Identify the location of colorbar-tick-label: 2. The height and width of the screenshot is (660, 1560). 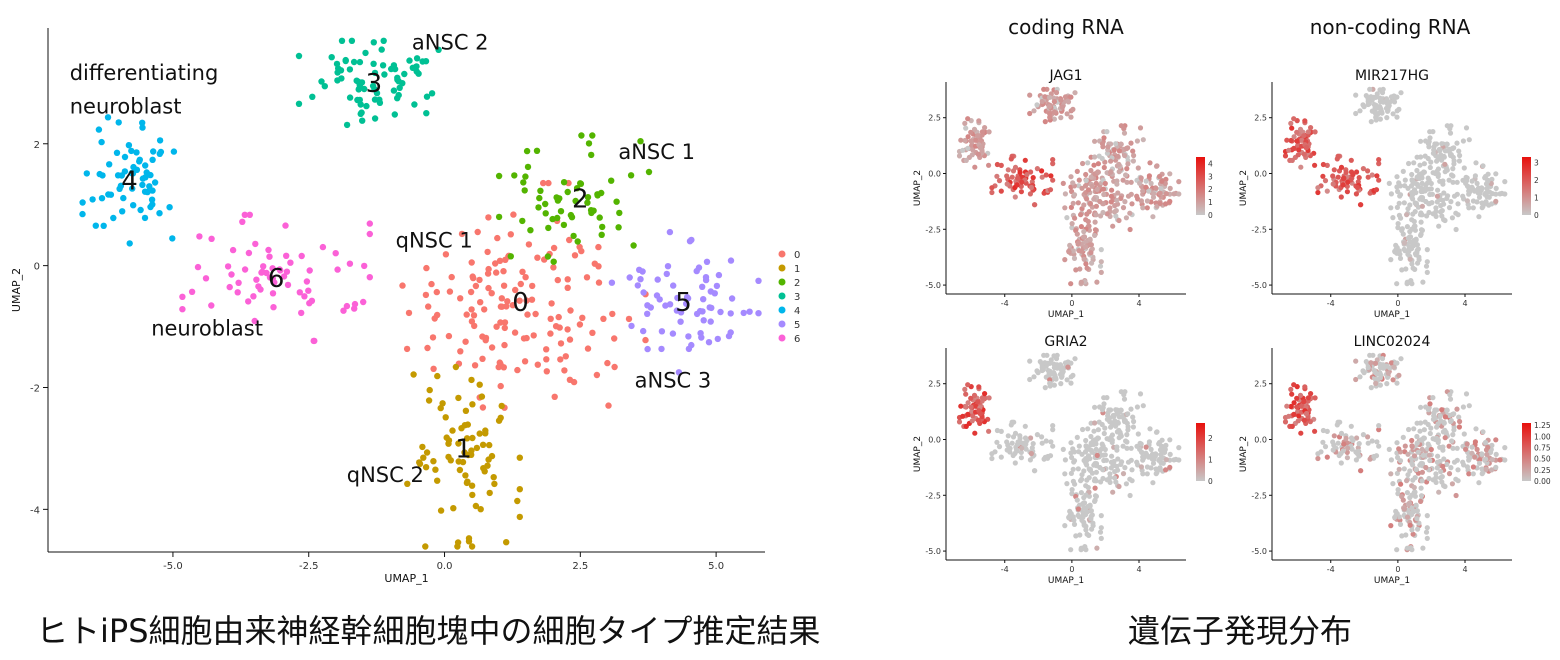
(1536, 180).